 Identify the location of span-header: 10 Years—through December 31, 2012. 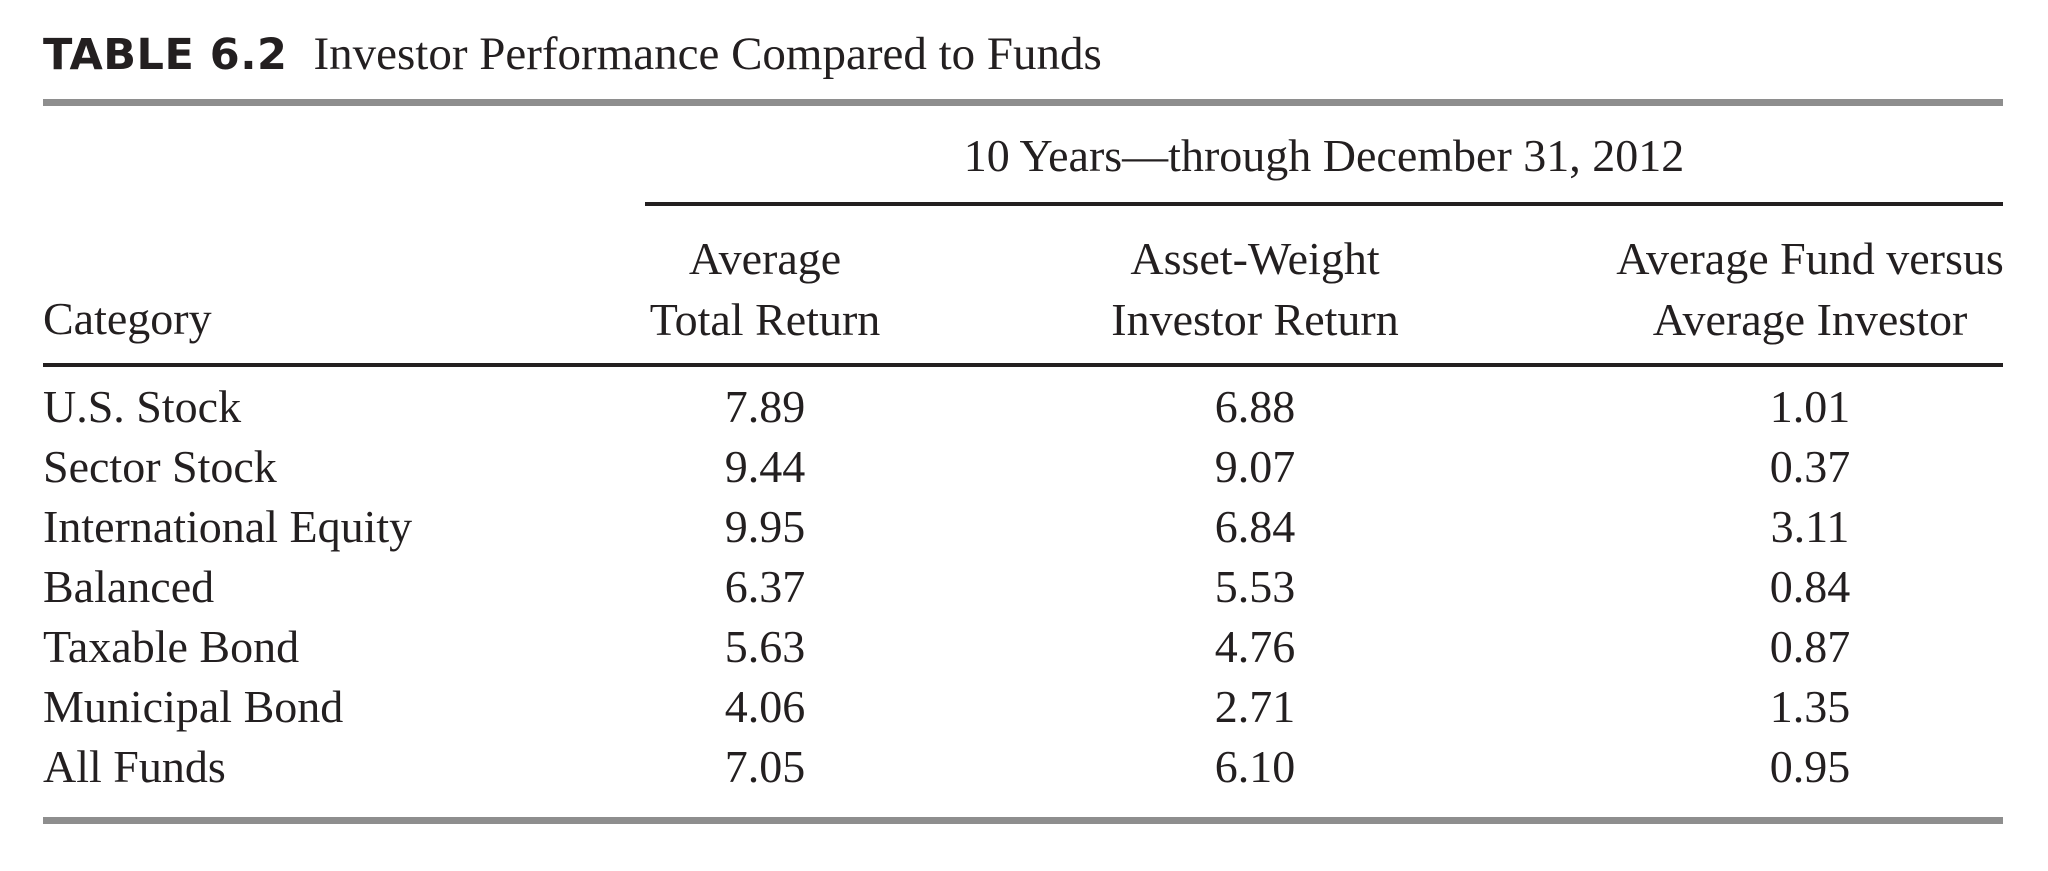
(1324, 155).